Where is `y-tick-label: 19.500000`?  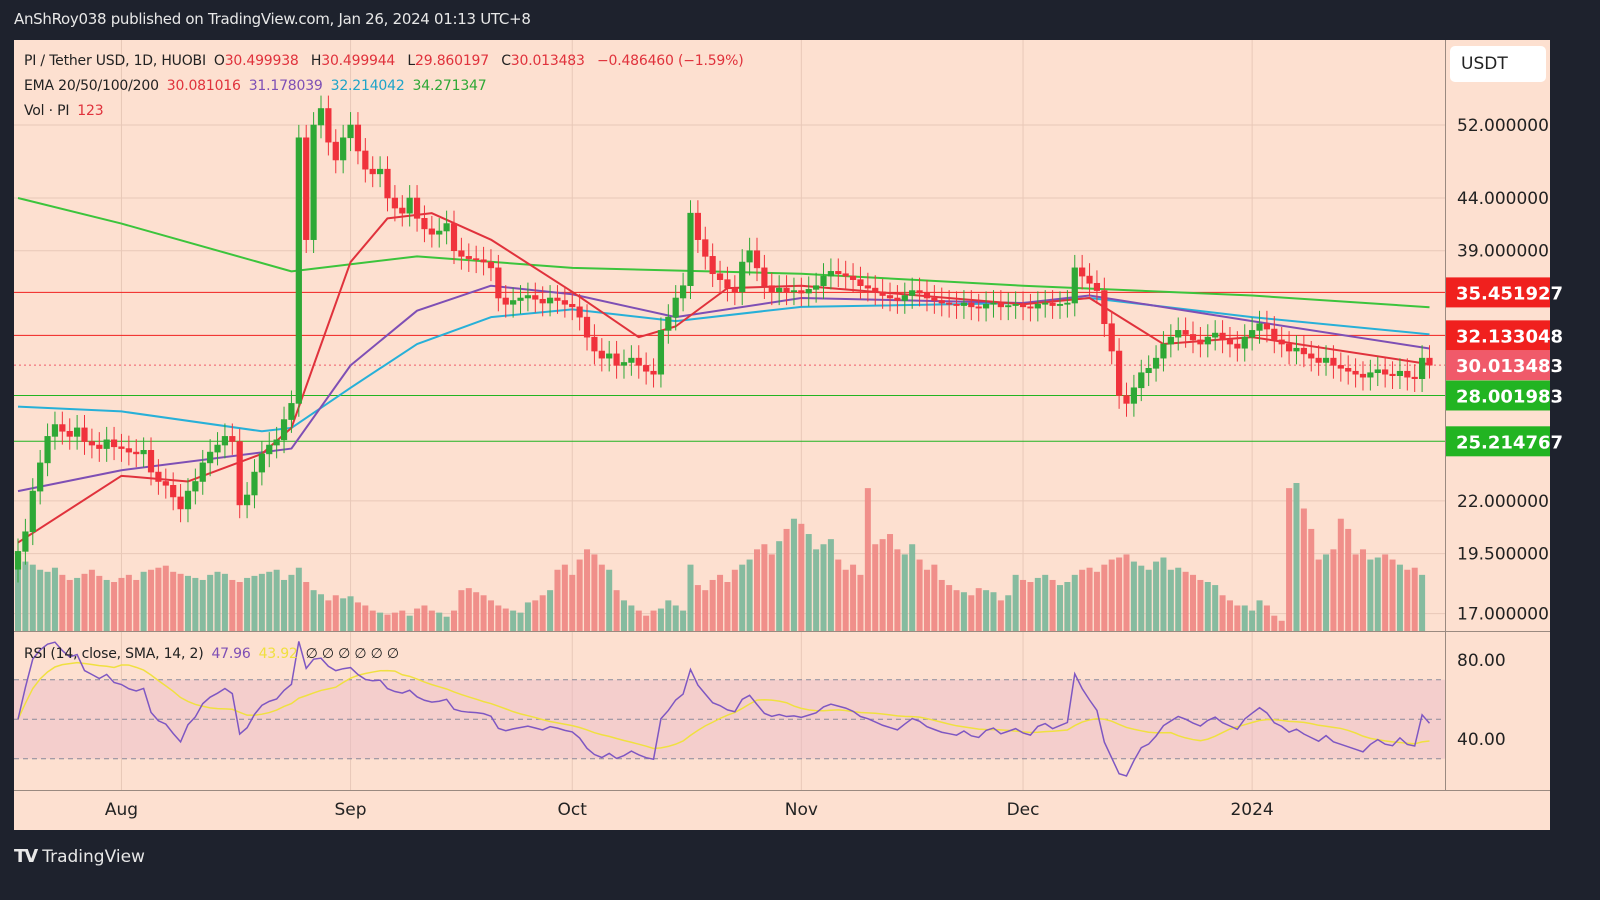 y-tick-label: 19.500000 is located at coordinates (1503, 555).